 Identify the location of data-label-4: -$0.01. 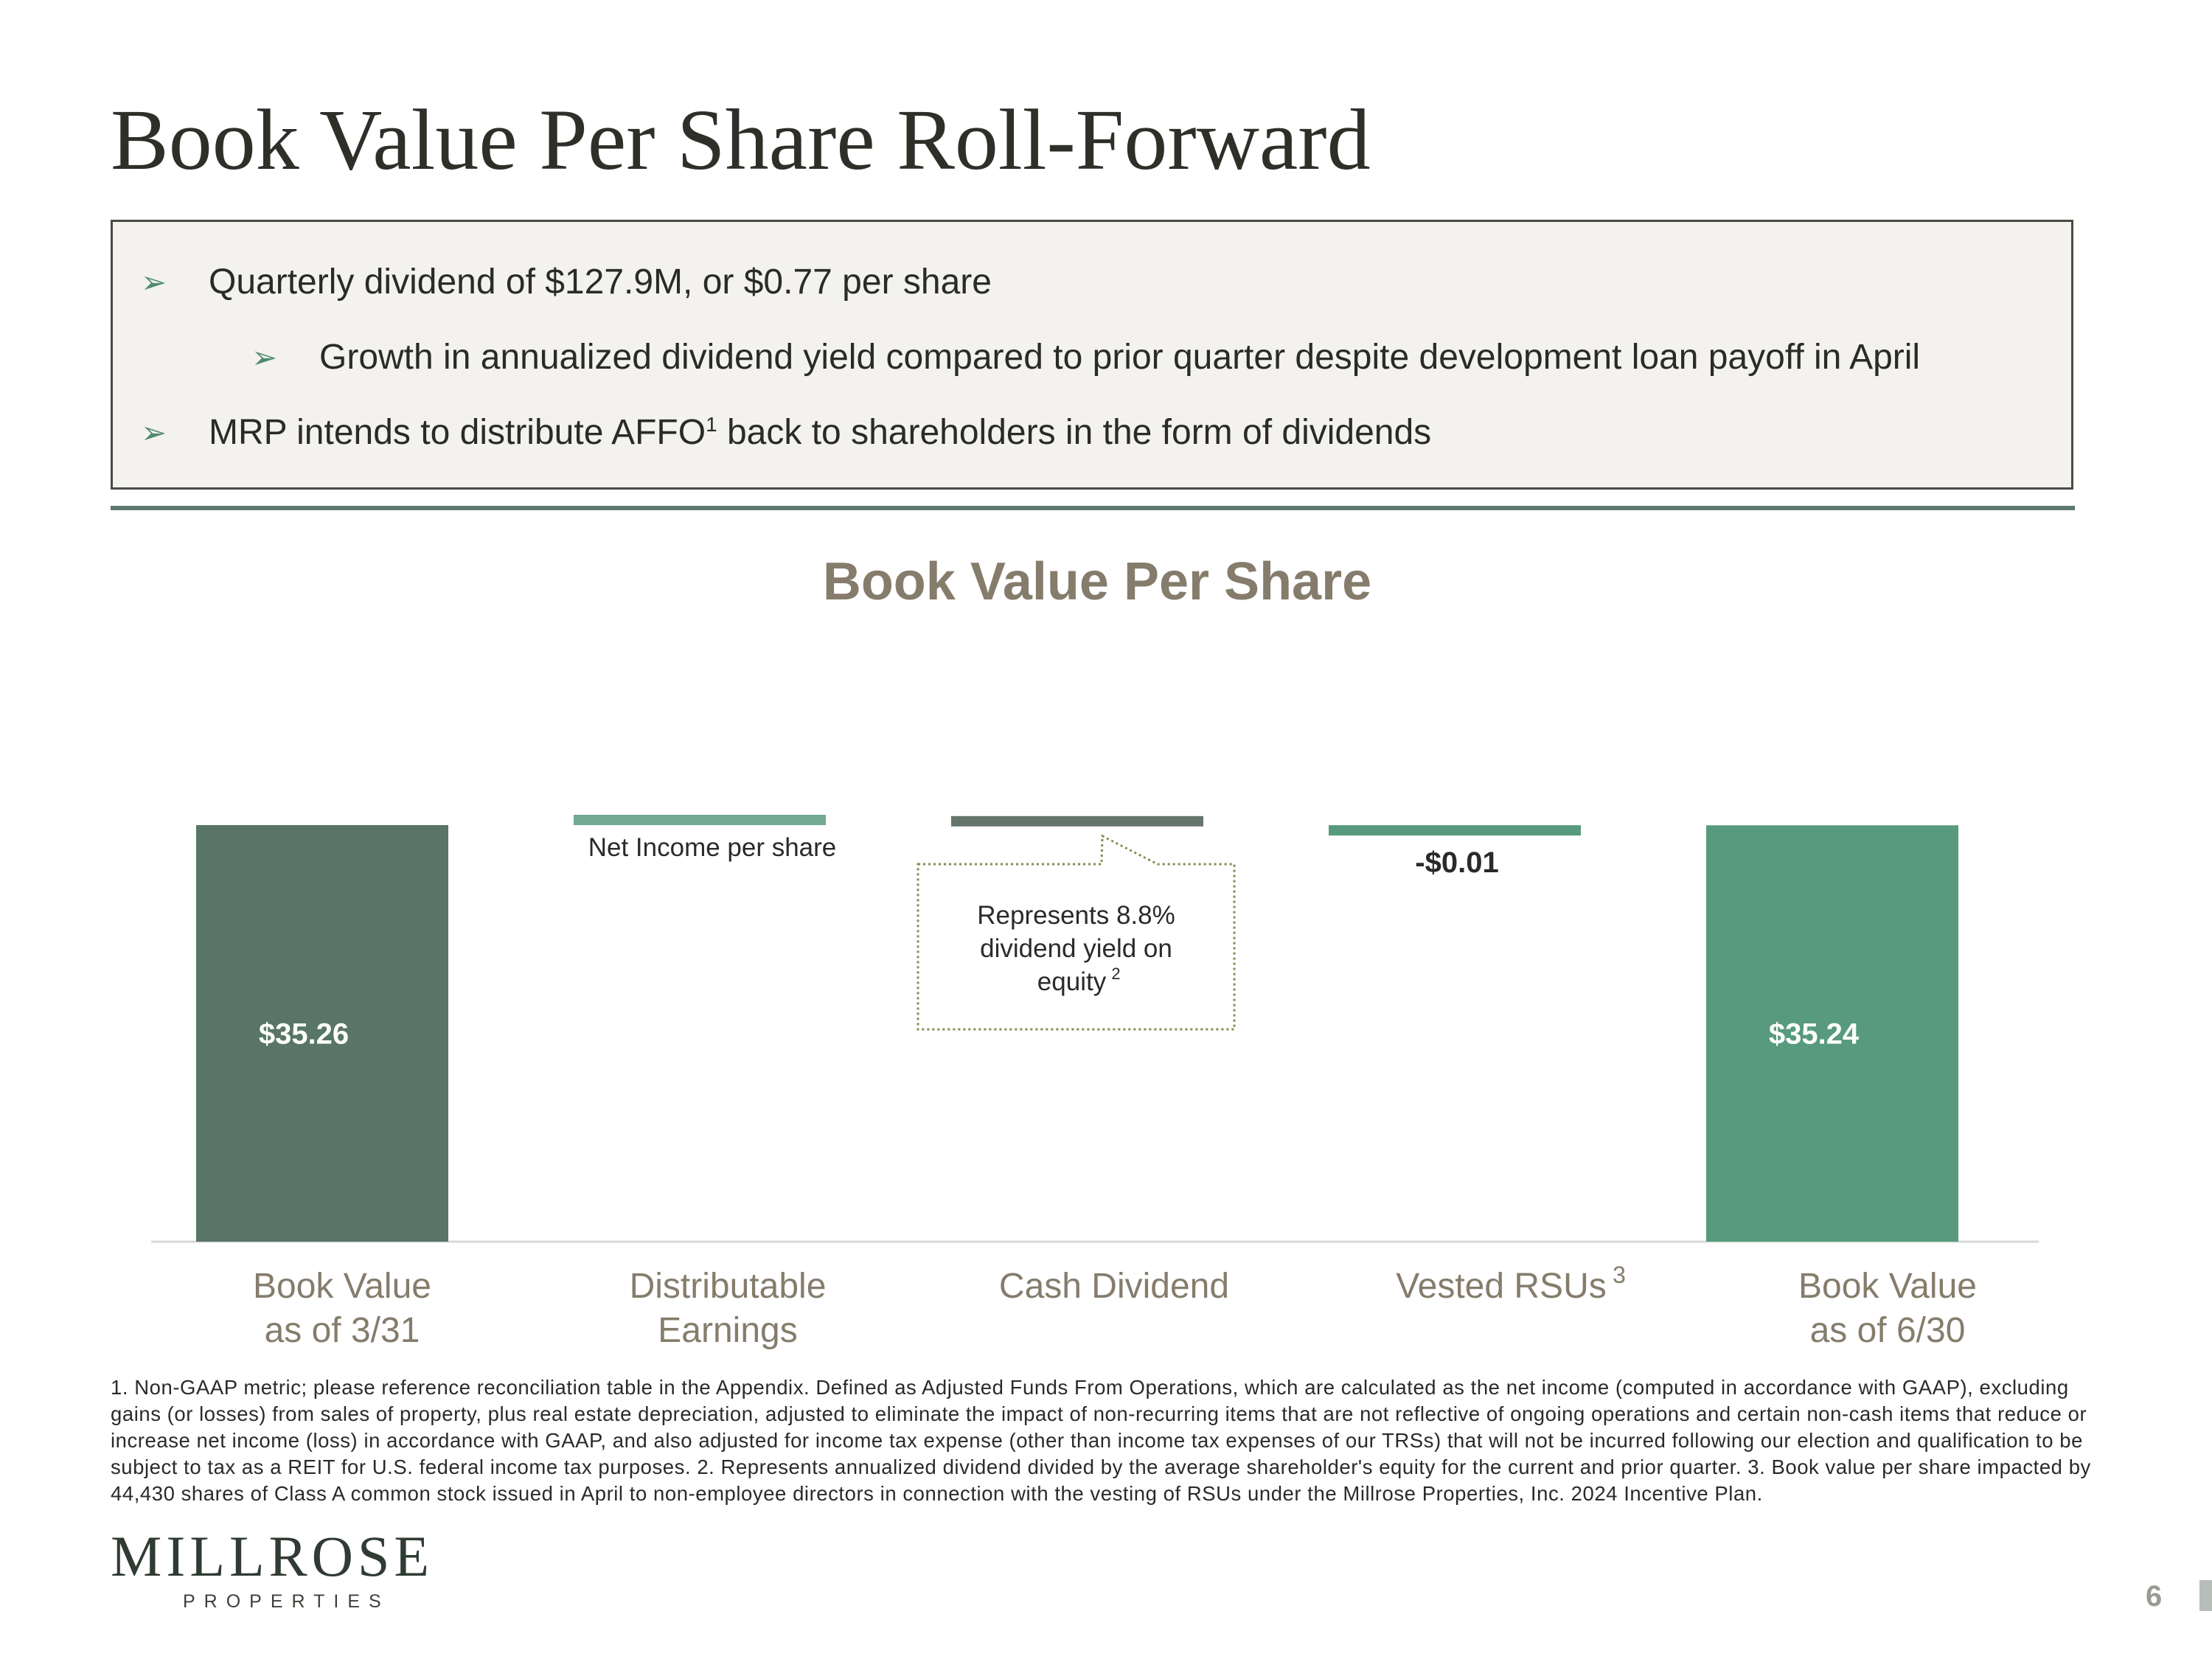
(1456, 862).